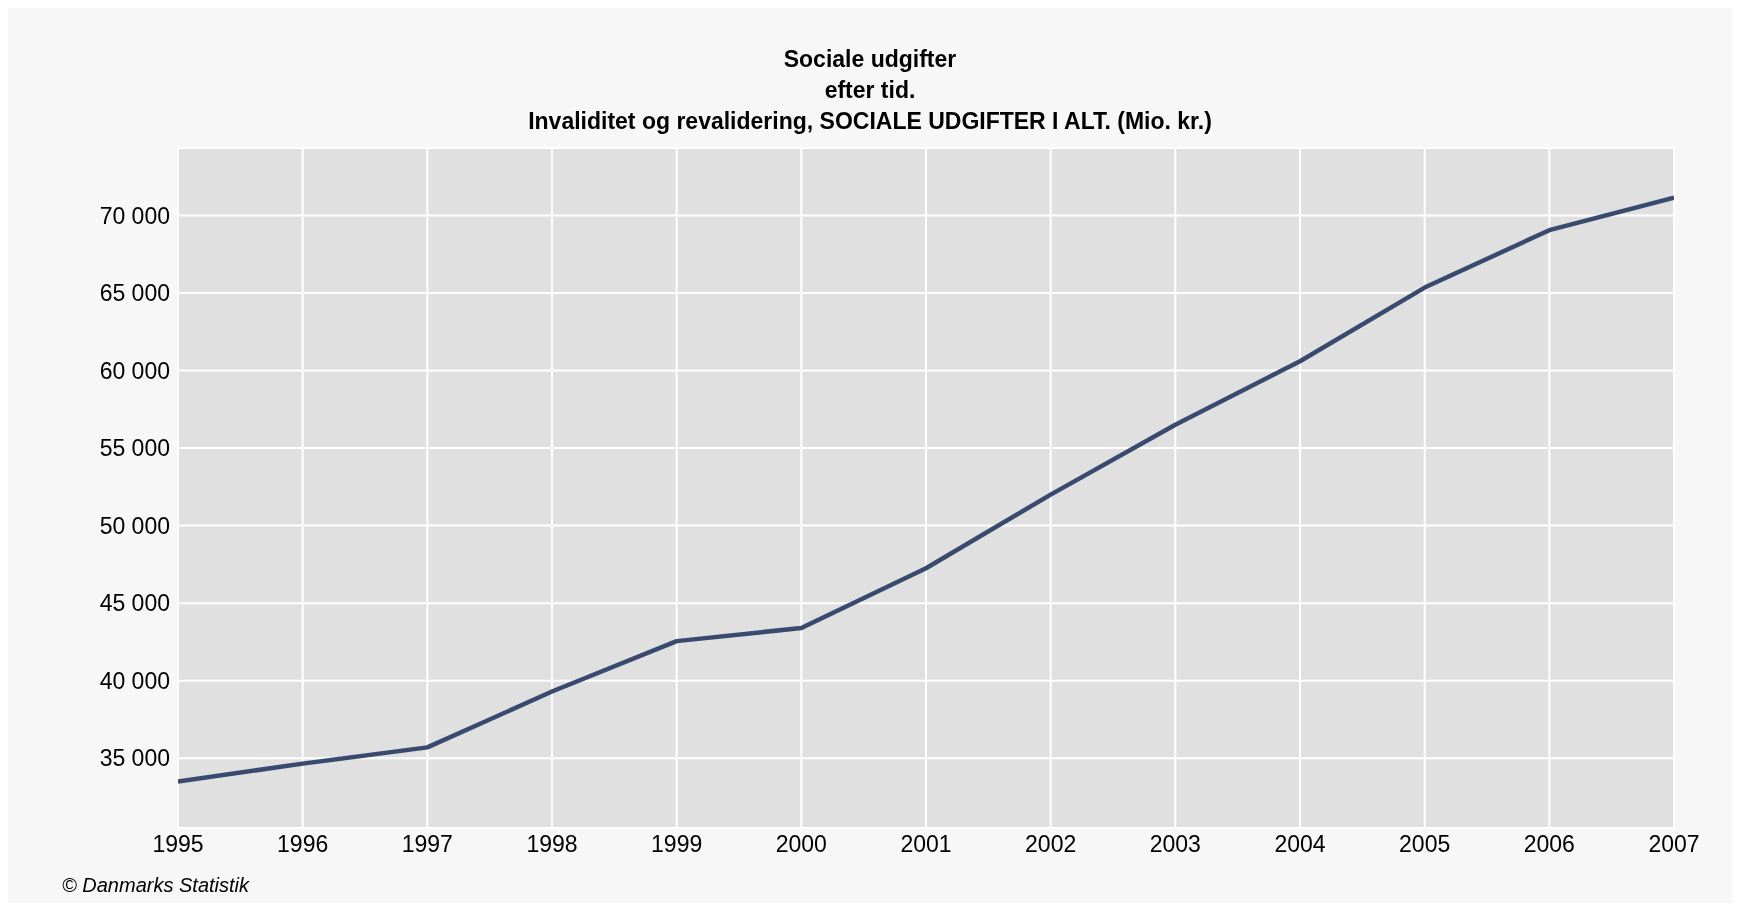  I want to click on x-tick-label: 1999, so click(677, 844).